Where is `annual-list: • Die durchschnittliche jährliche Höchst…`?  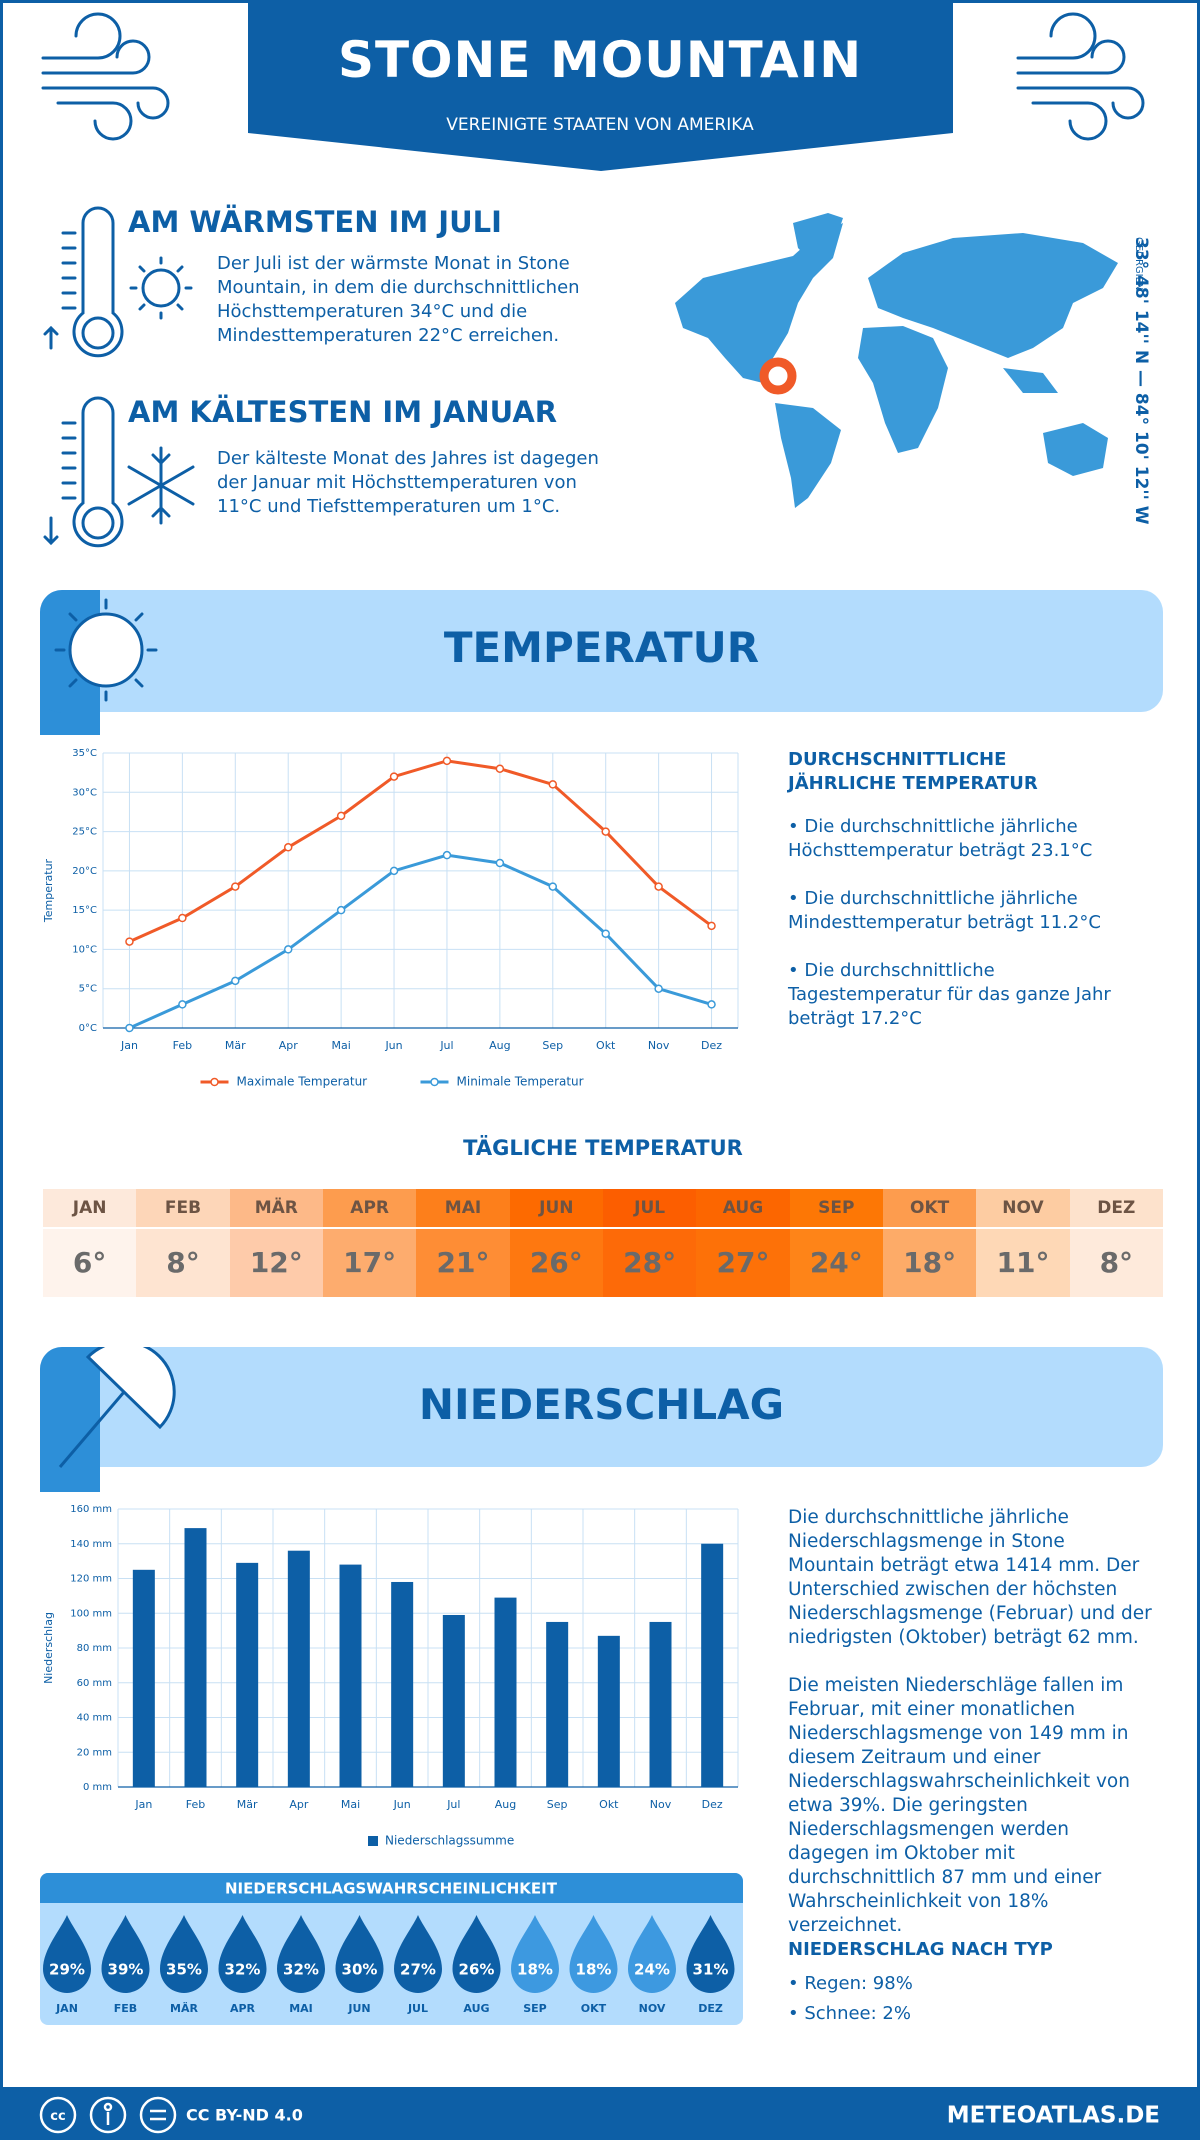
annual-list: • Die durchschnittliche jährliche Höchst… is located at coordinates (968, 935).